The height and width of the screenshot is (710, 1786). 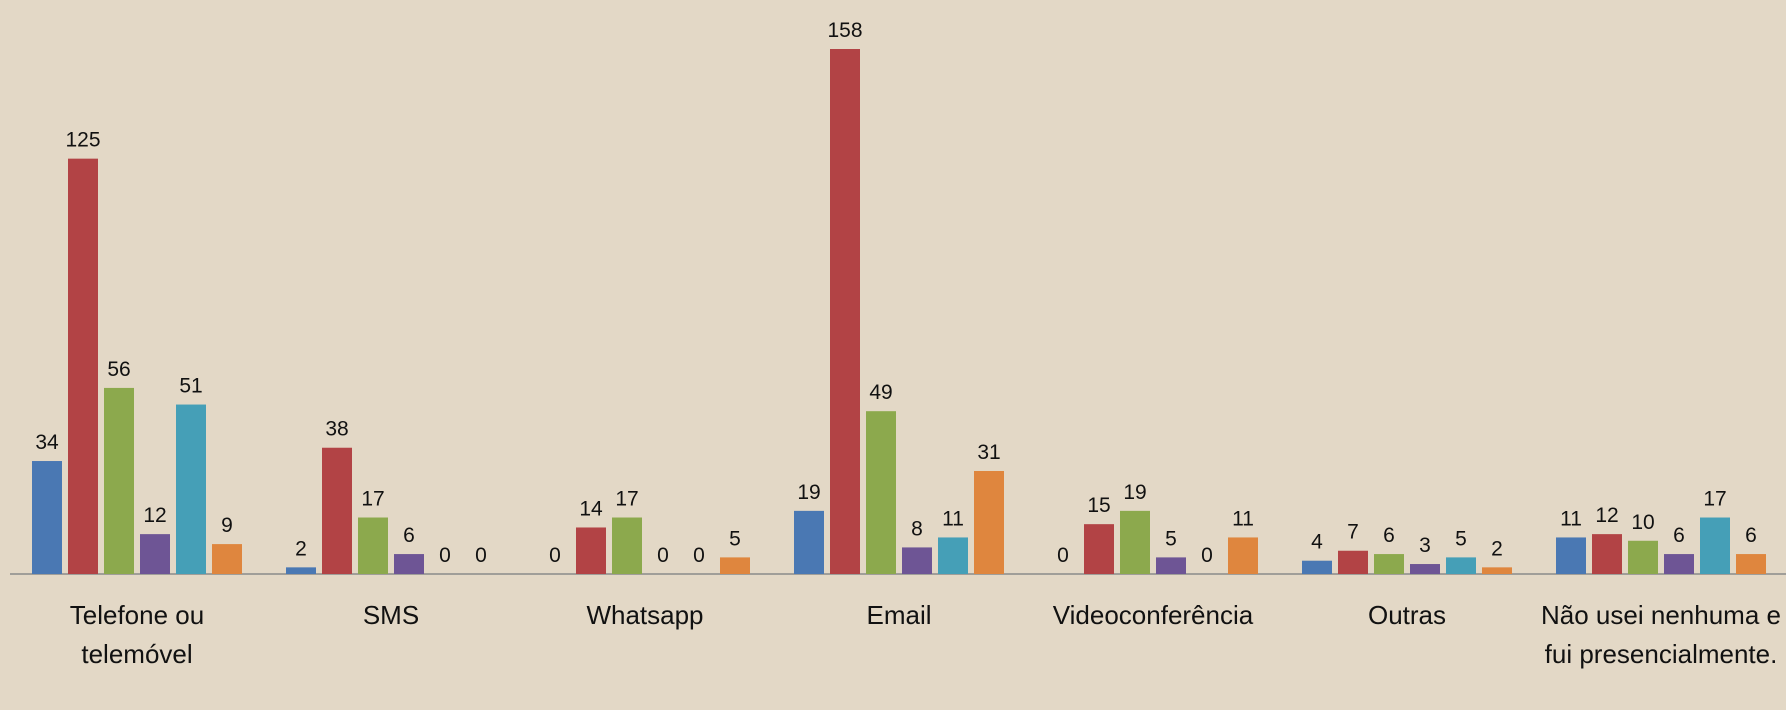 What do you see at coordinates (137, 634) in the screenshot?
I see `x-tick-label: Telefone ou telemóvel` at bounding box center [137, 634].